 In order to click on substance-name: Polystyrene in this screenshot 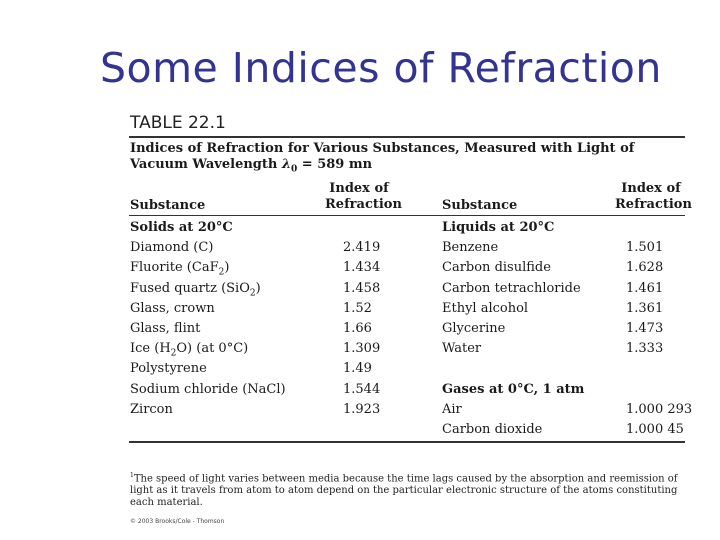, I will do `click(168, 369)`.